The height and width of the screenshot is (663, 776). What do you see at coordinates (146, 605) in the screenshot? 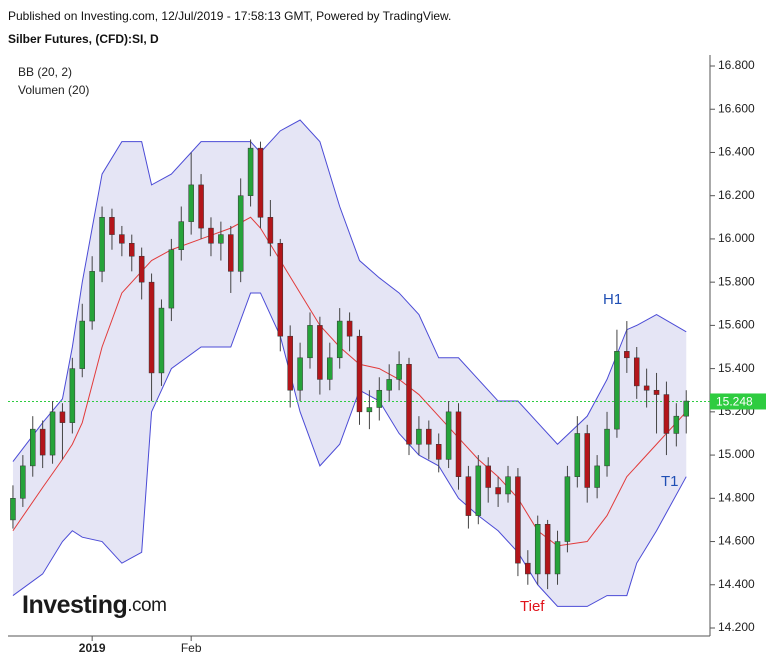
I see `logo-suffix: .com` at bounding box center [146, 605].